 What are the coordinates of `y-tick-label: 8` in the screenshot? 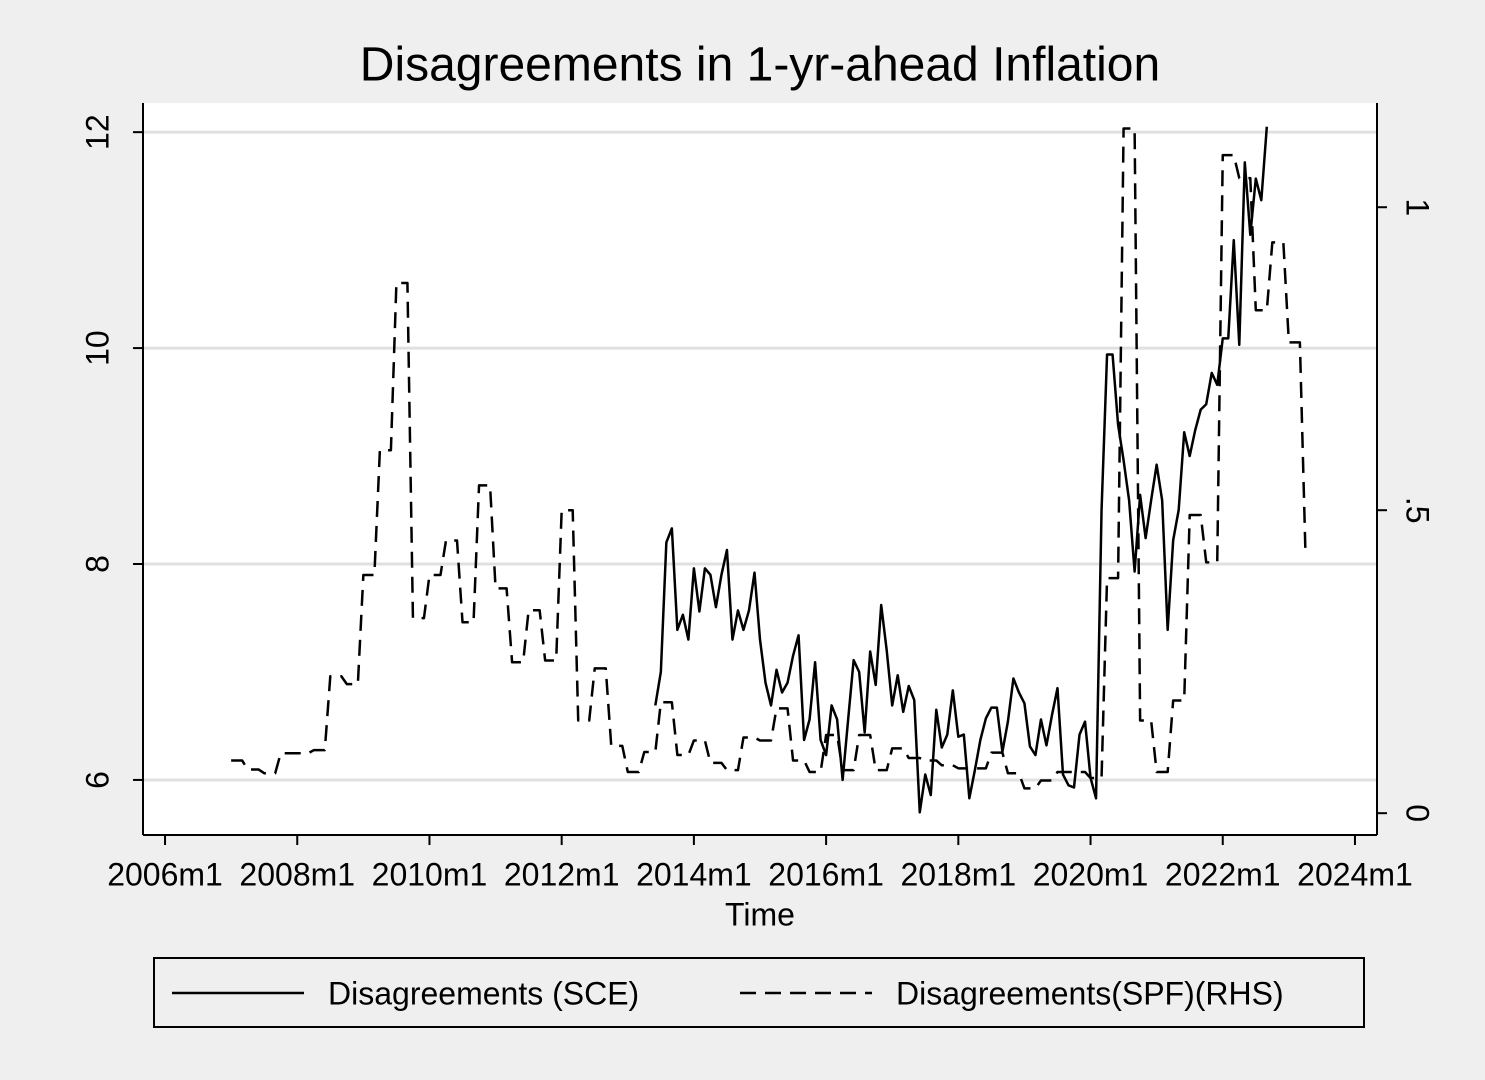 It's located at (97, 564).